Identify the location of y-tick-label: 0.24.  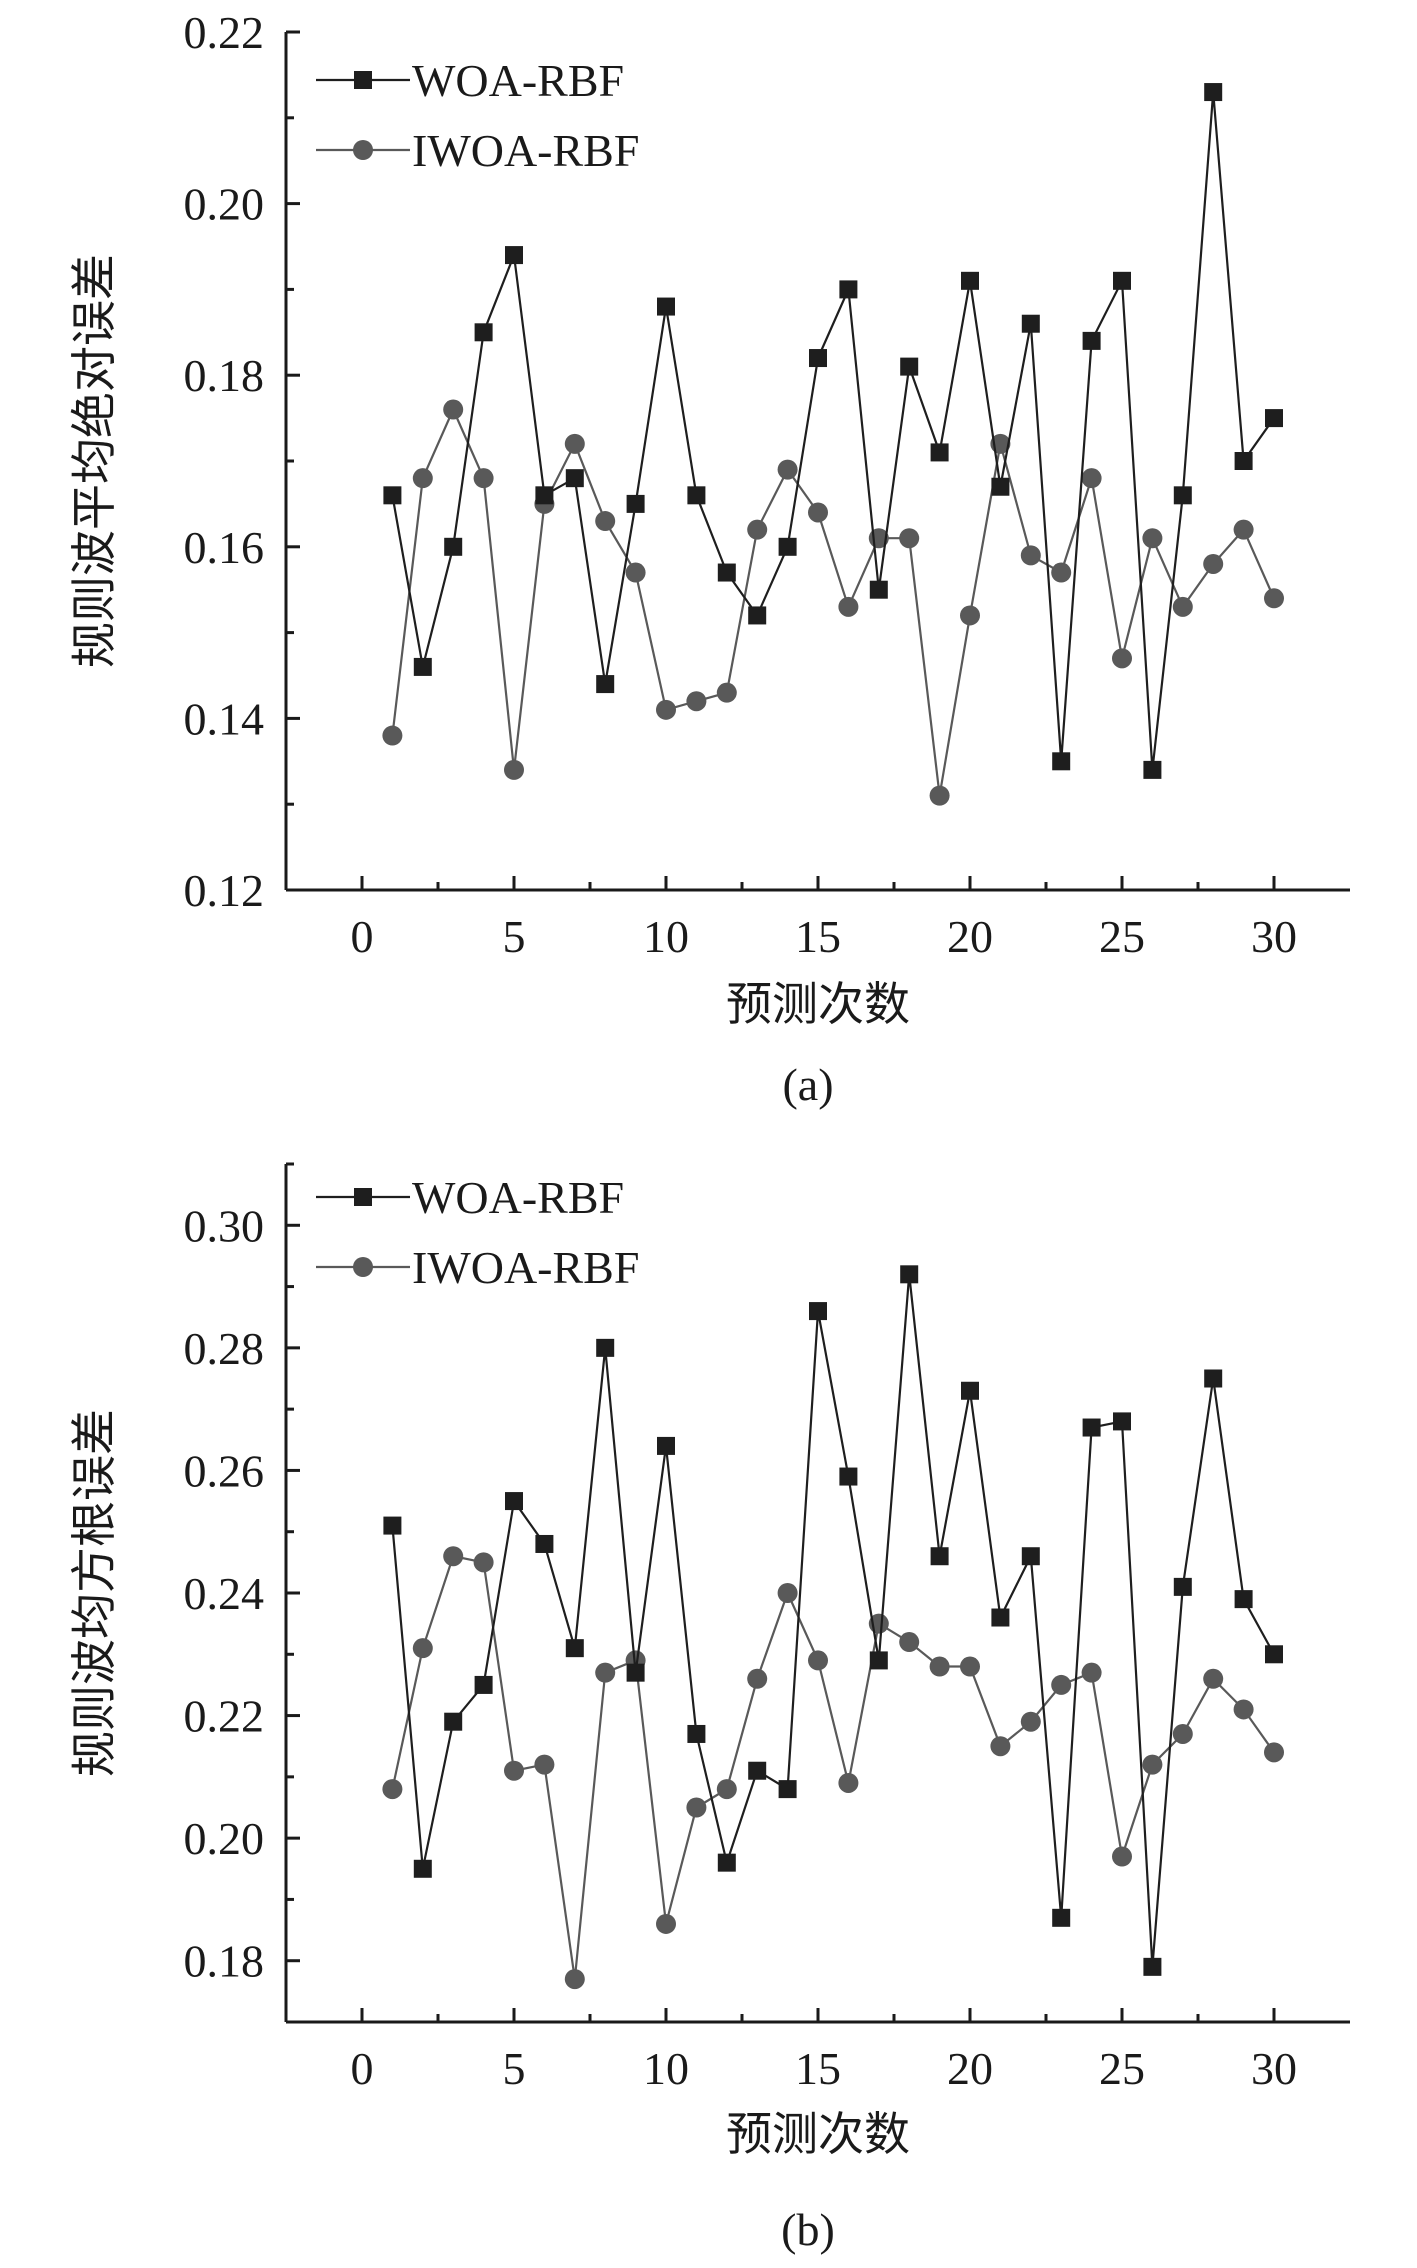
(224, 1593).